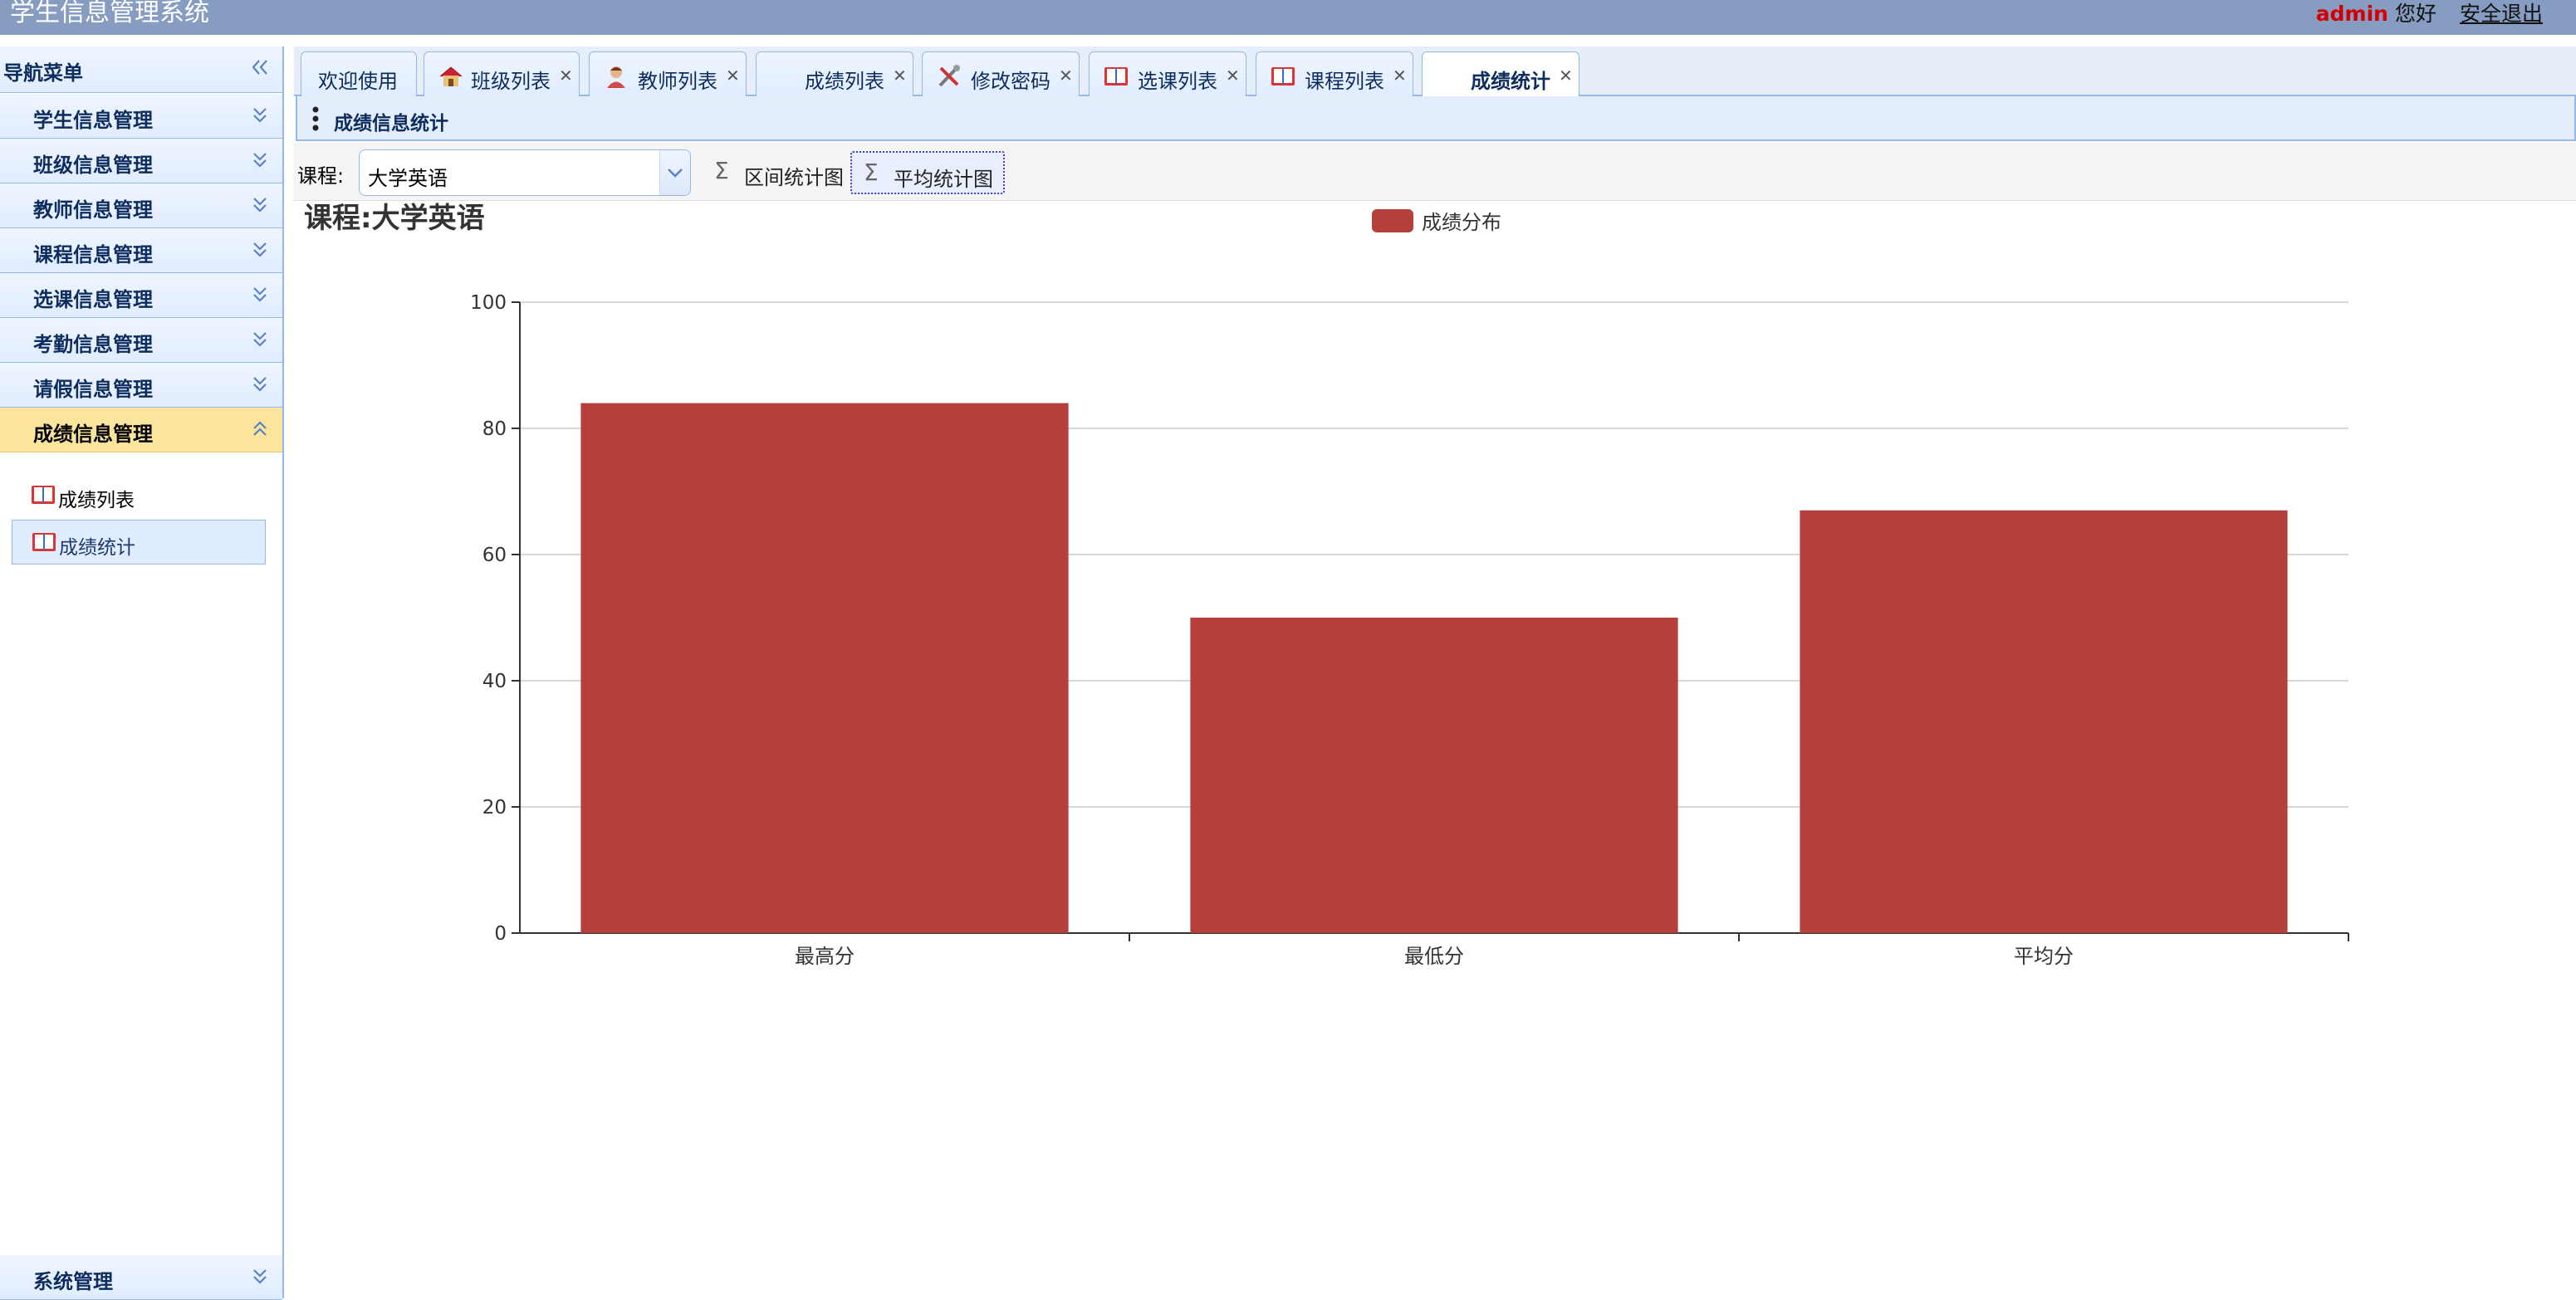 Image resolution: width=2576 pixels, height=1300 pixels. Describe the element at coordinates (1434, 956) in the screenshot. I see `x-tick-label: 最低分` at that location.